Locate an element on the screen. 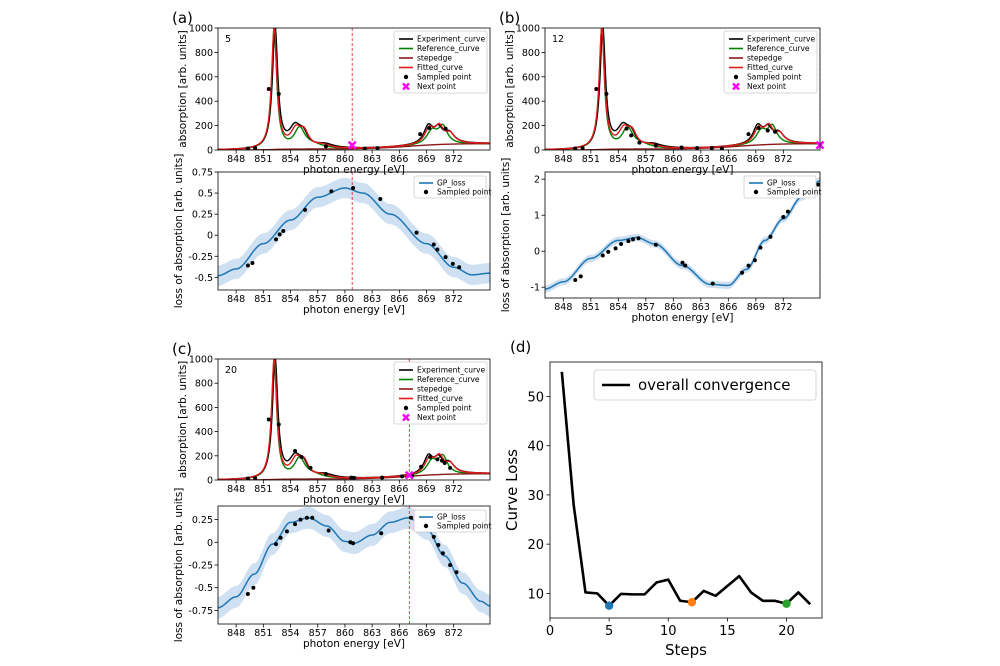 The width and height of the screenshot is (1000, 666). x-tick-label: 860 is located at coordinates (345, 489).